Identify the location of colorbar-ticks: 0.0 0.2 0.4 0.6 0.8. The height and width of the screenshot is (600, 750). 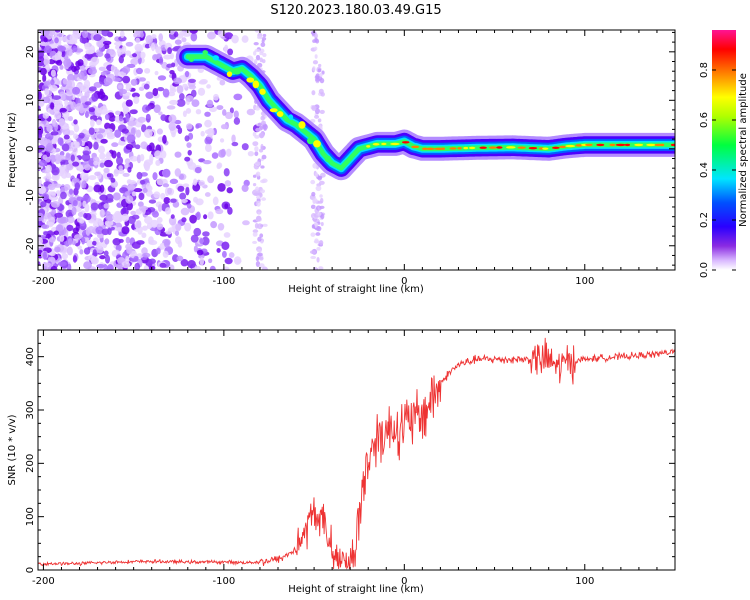
(717, 170).